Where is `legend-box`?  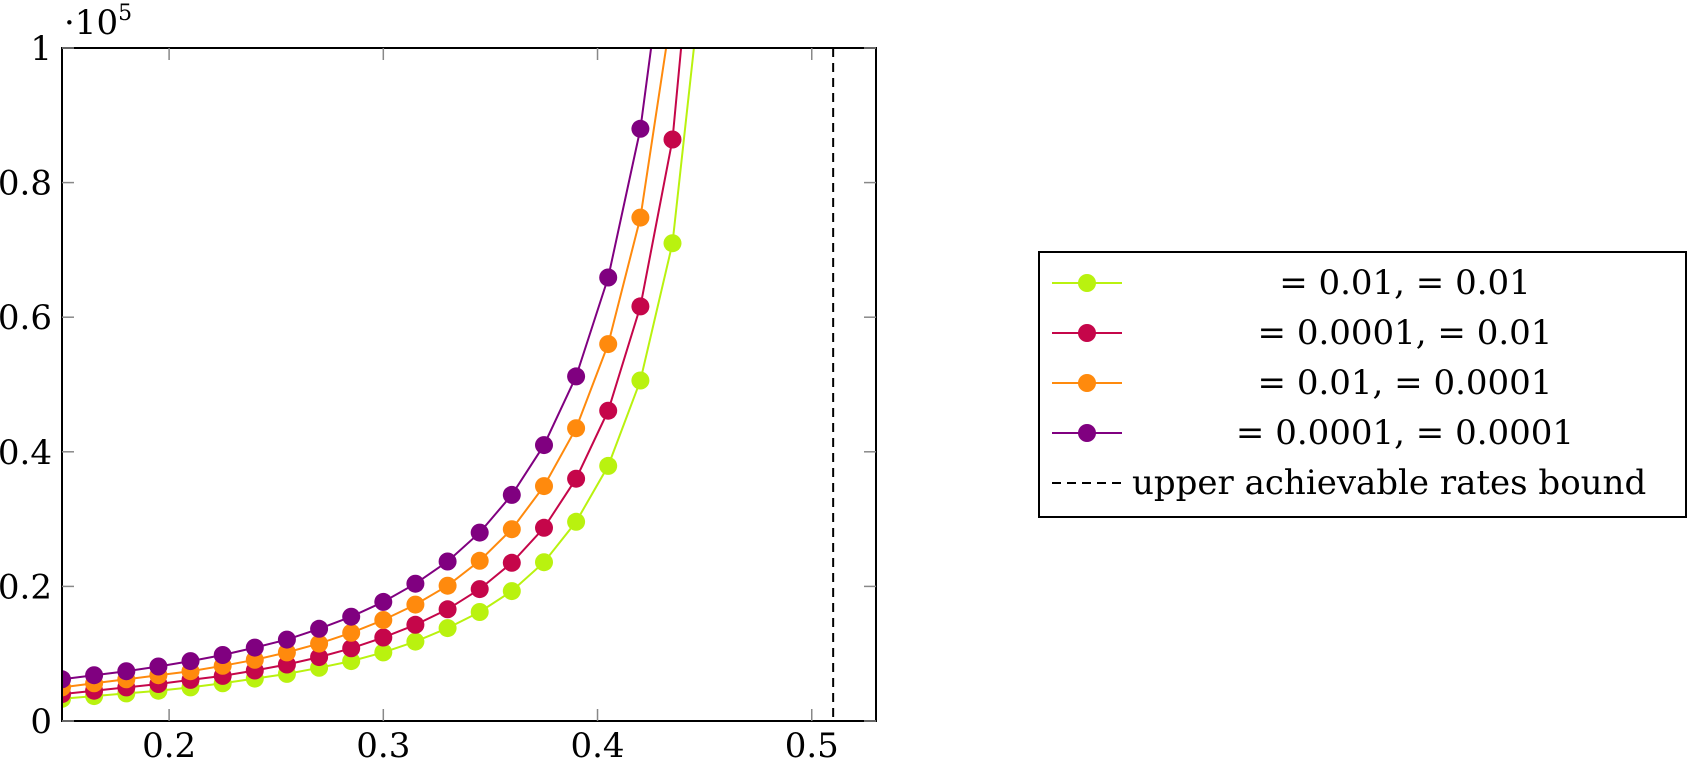 legend-box is located at coordinates (1362, 384).